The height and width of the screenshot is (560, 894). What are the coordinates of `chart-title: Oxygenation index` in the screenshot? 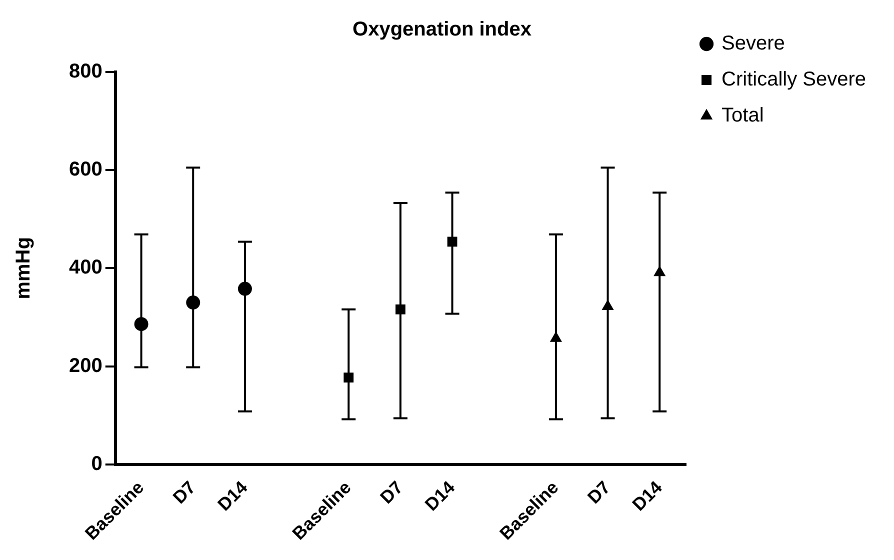 It's located at (442, 29).